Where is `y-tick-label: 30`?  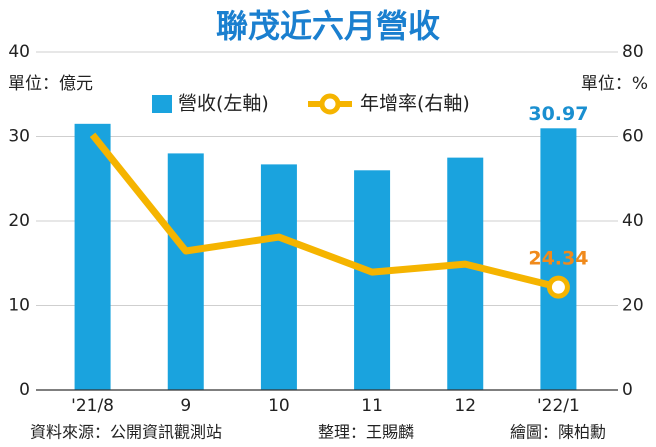
y-tick-label: 30 is located at coordinates (19, 137).